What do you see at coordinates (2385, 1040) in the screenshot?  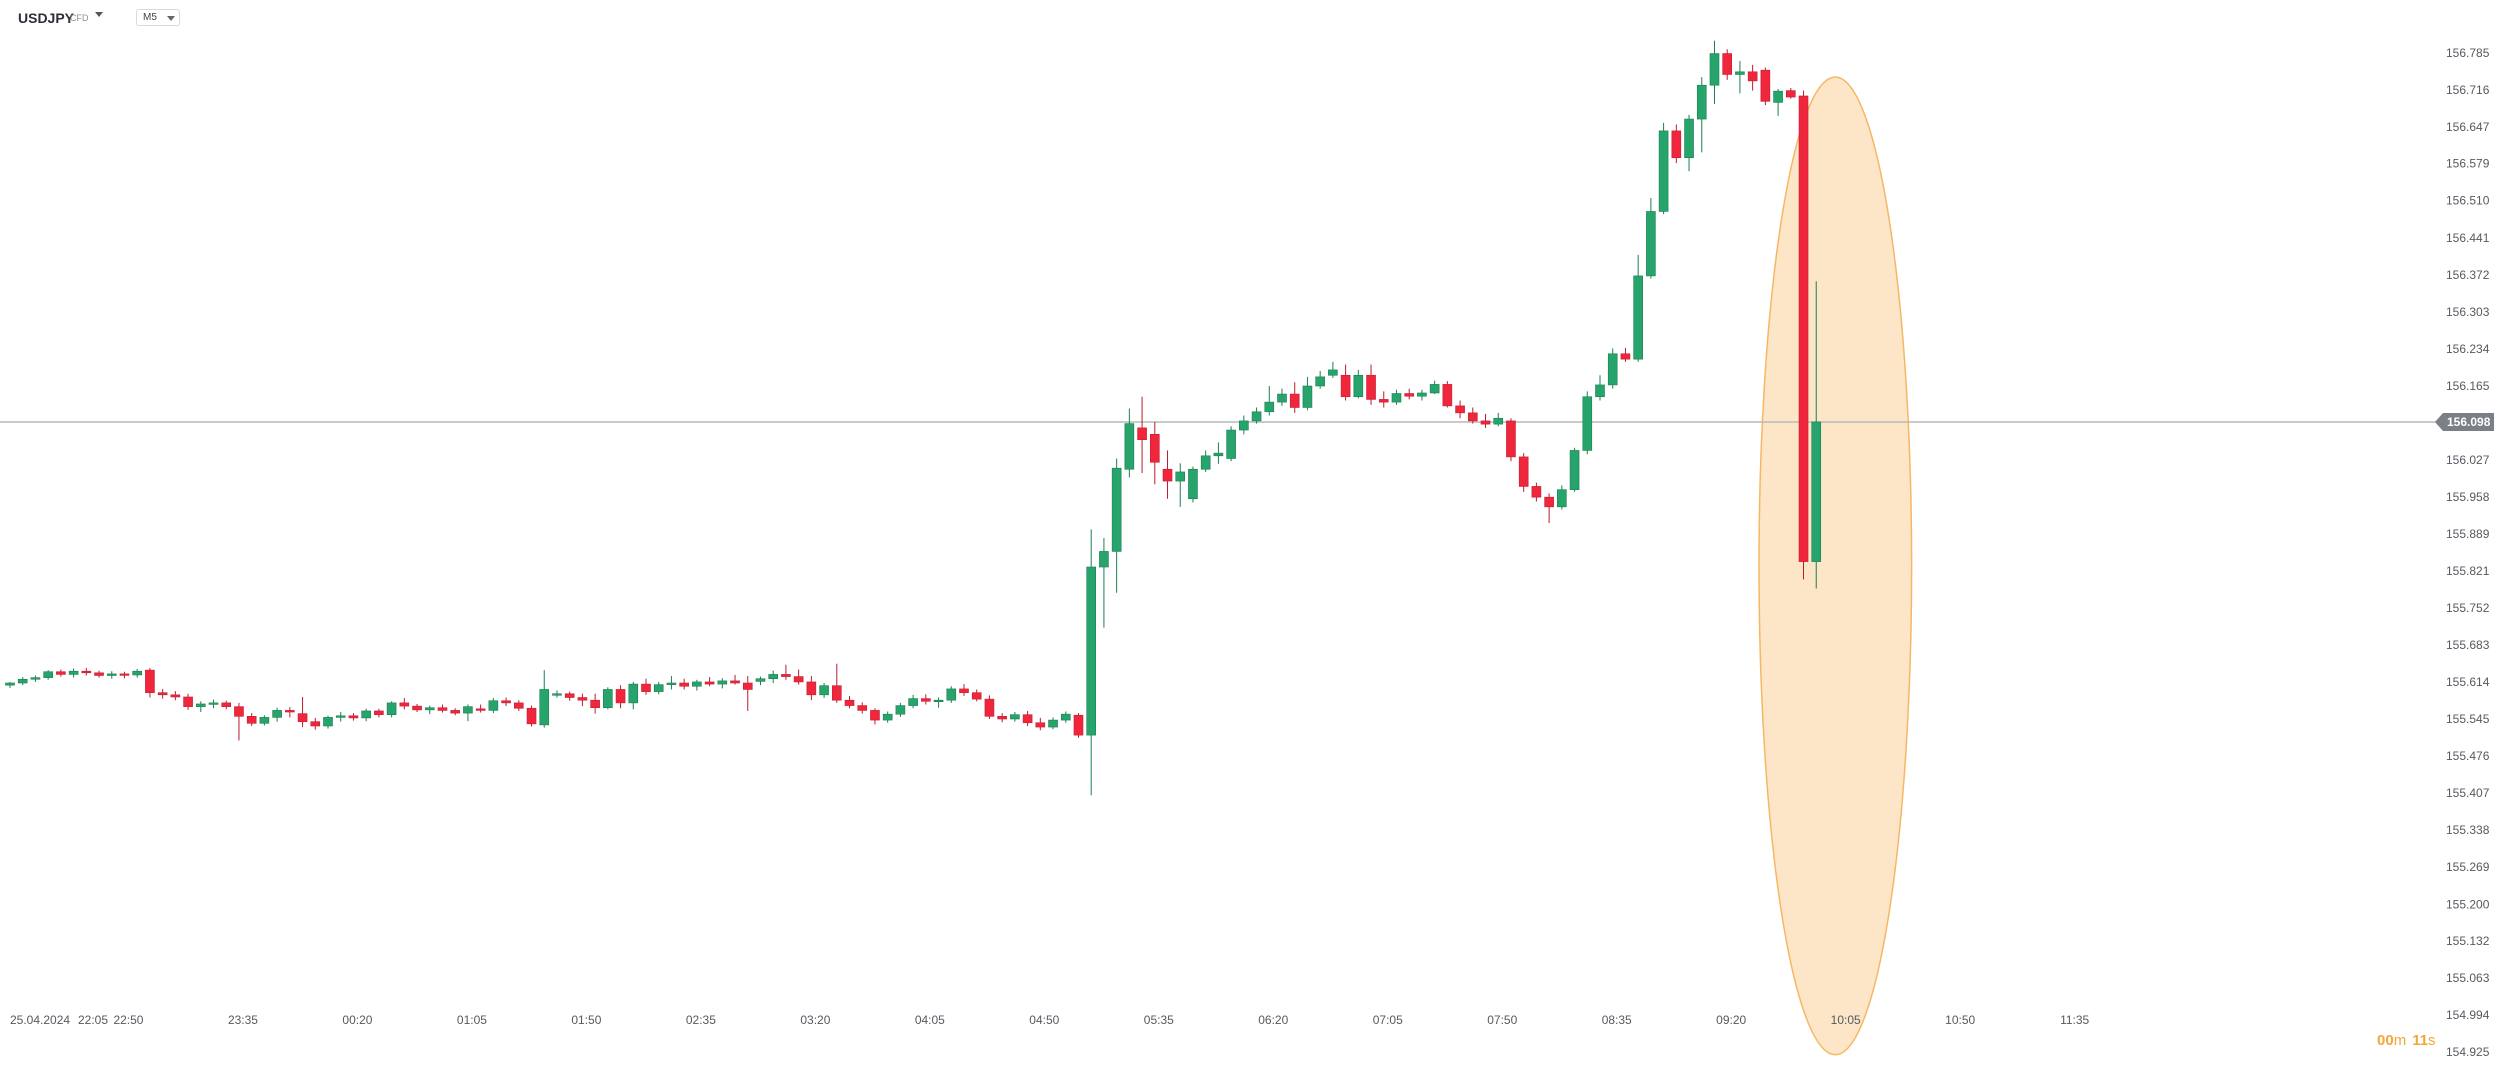 I see `countdown-minutes: 00` at bounding box center [2385, 1040].